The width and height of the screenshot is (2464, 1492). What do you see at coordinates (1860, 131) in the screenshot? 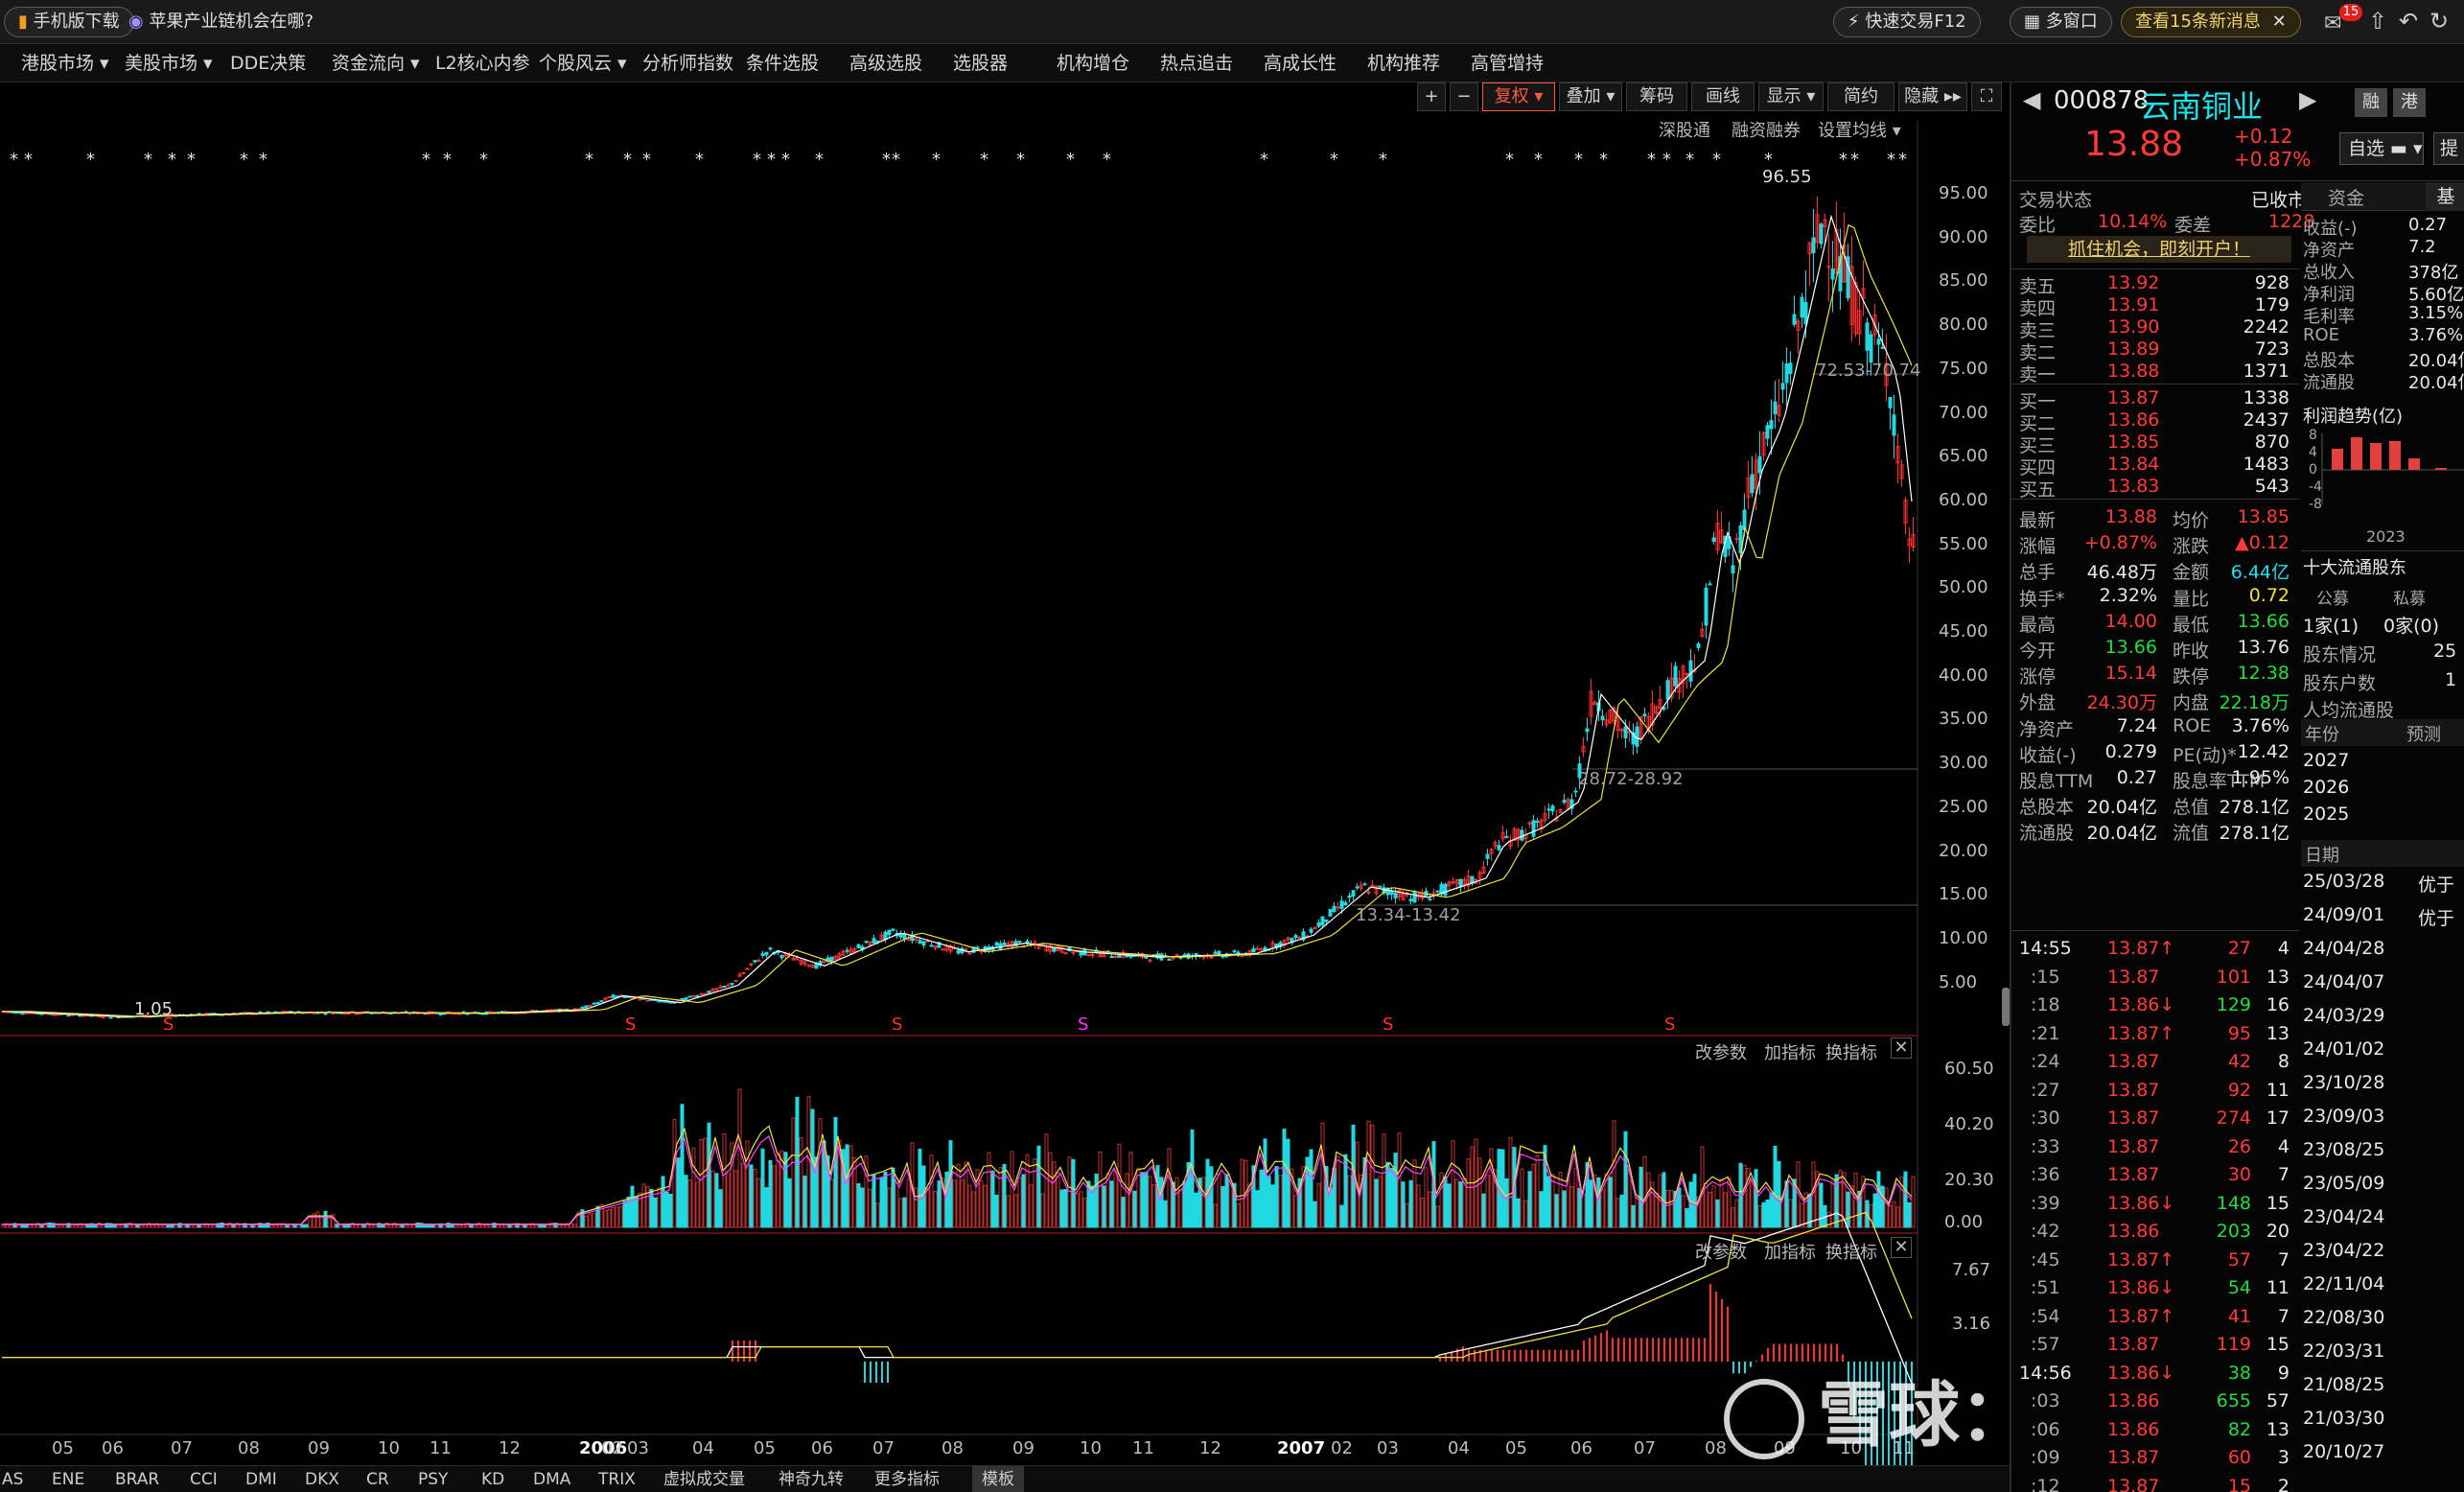
I see `ma-settings-link: 设置均线 ▾` at bounding box center [1860, 131].